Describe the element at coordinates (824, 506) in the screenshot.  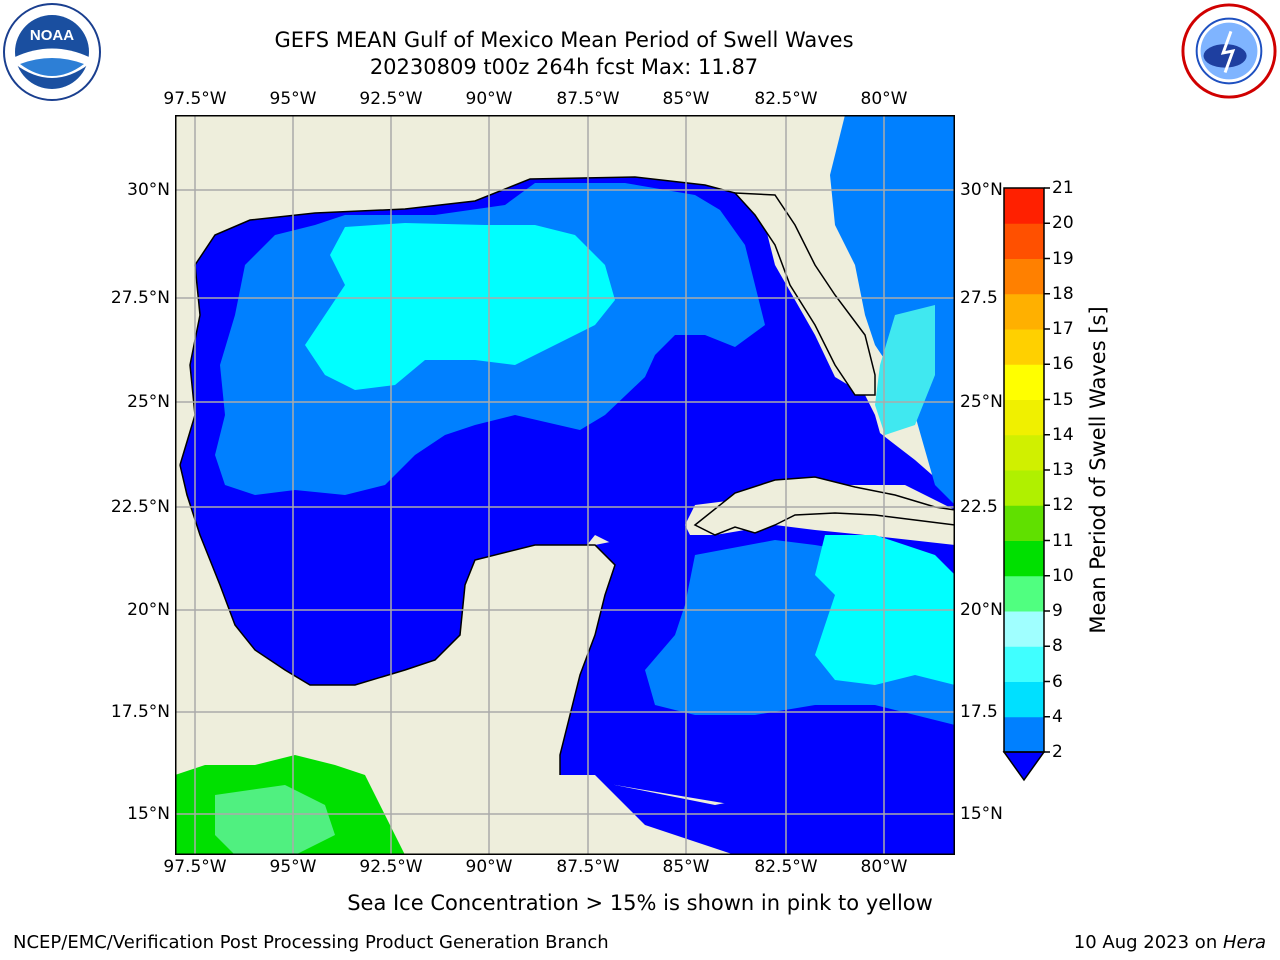
I see `cuba-land` at that location.